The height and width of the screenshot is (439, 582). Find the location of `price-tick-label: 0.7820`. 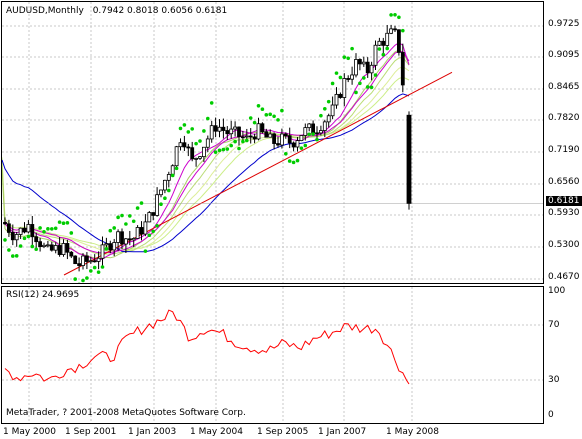

price-tick-label: 0.7820 is located at coordinates (564, 118).